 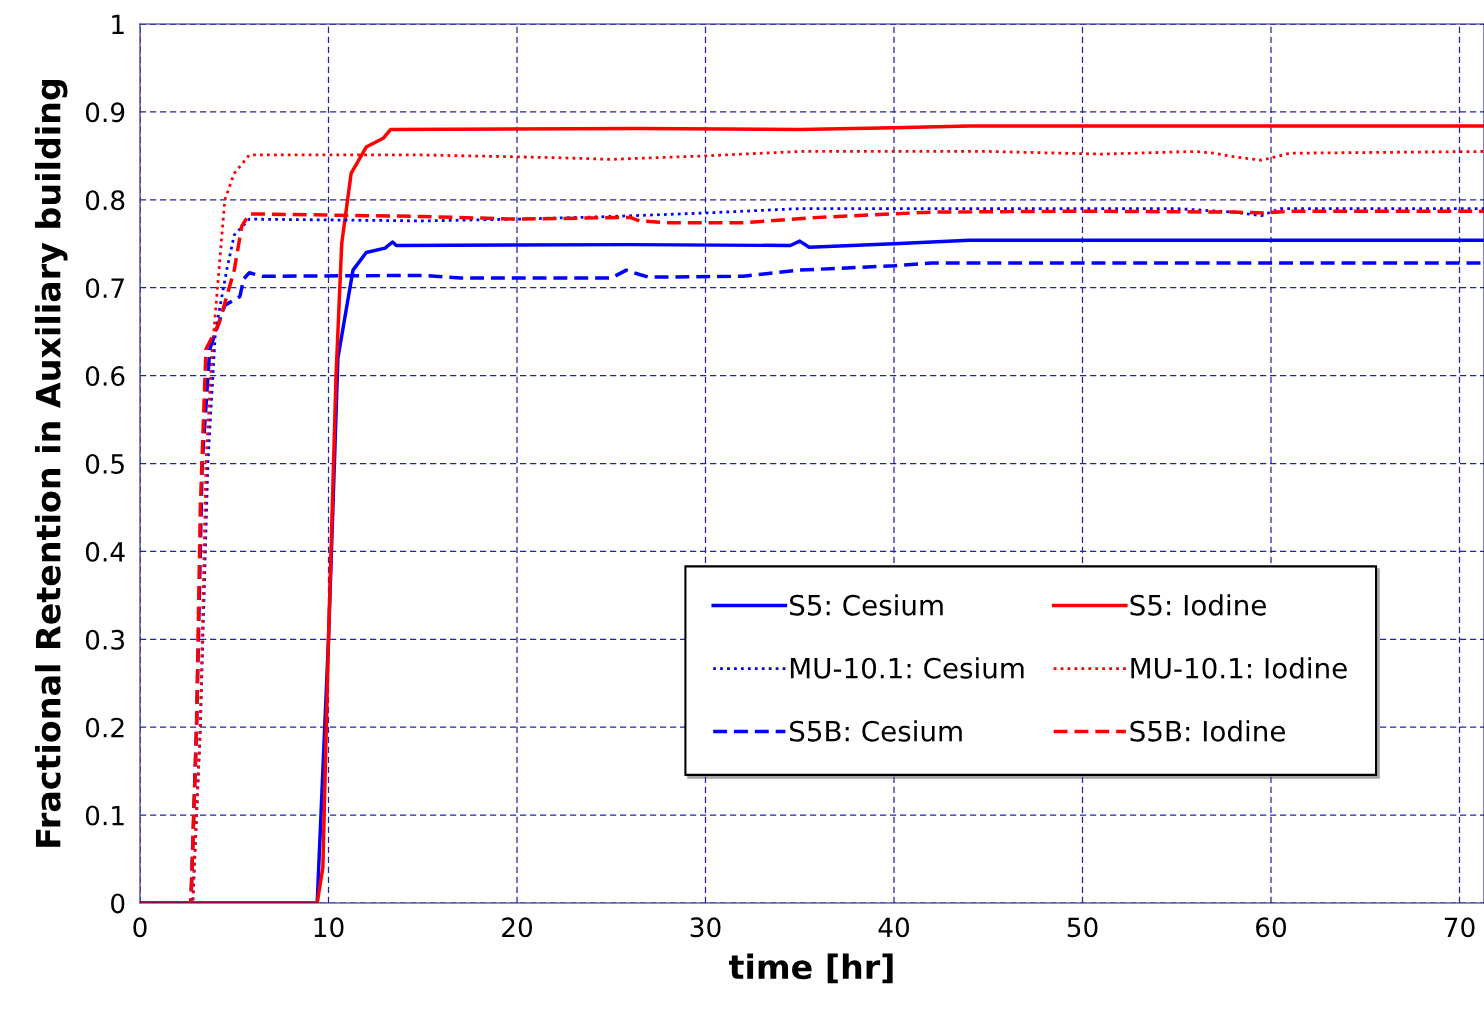 I want to click on legend-label: S5B: Iodine, so click(x=1207, y=731).